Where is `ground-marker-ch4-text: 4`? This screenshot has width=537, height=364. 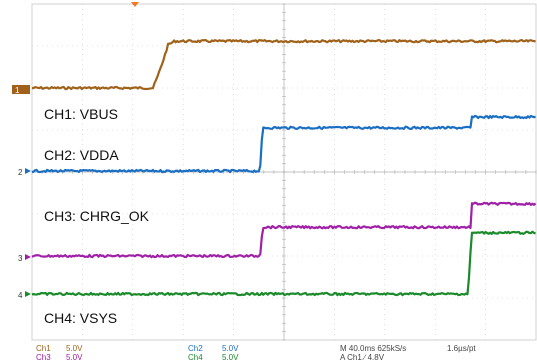 ground-marker-ch4-text: 4 is located at coordinates (20, 295).